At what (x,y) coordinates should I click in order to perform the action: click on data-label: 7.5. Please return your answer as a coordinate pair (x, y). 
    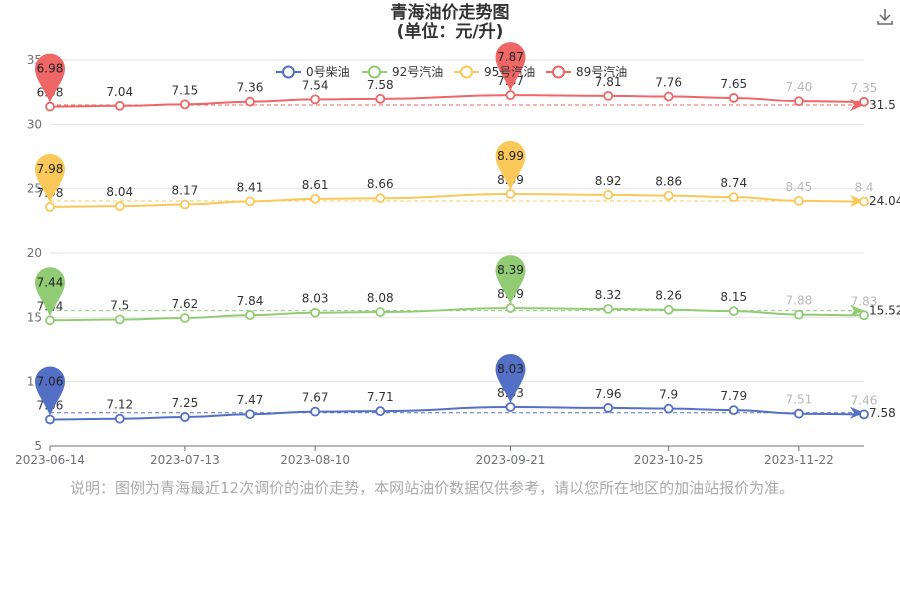
    Looking at the image, I should click on (119, 306).